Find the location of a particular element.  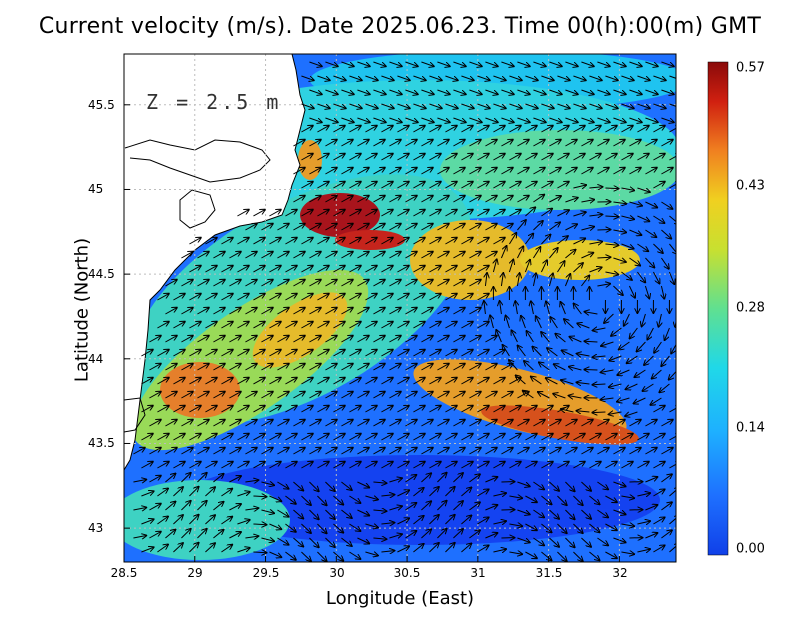

colorbar-tick-label: 0.14 is located at coordinates (750, 428).